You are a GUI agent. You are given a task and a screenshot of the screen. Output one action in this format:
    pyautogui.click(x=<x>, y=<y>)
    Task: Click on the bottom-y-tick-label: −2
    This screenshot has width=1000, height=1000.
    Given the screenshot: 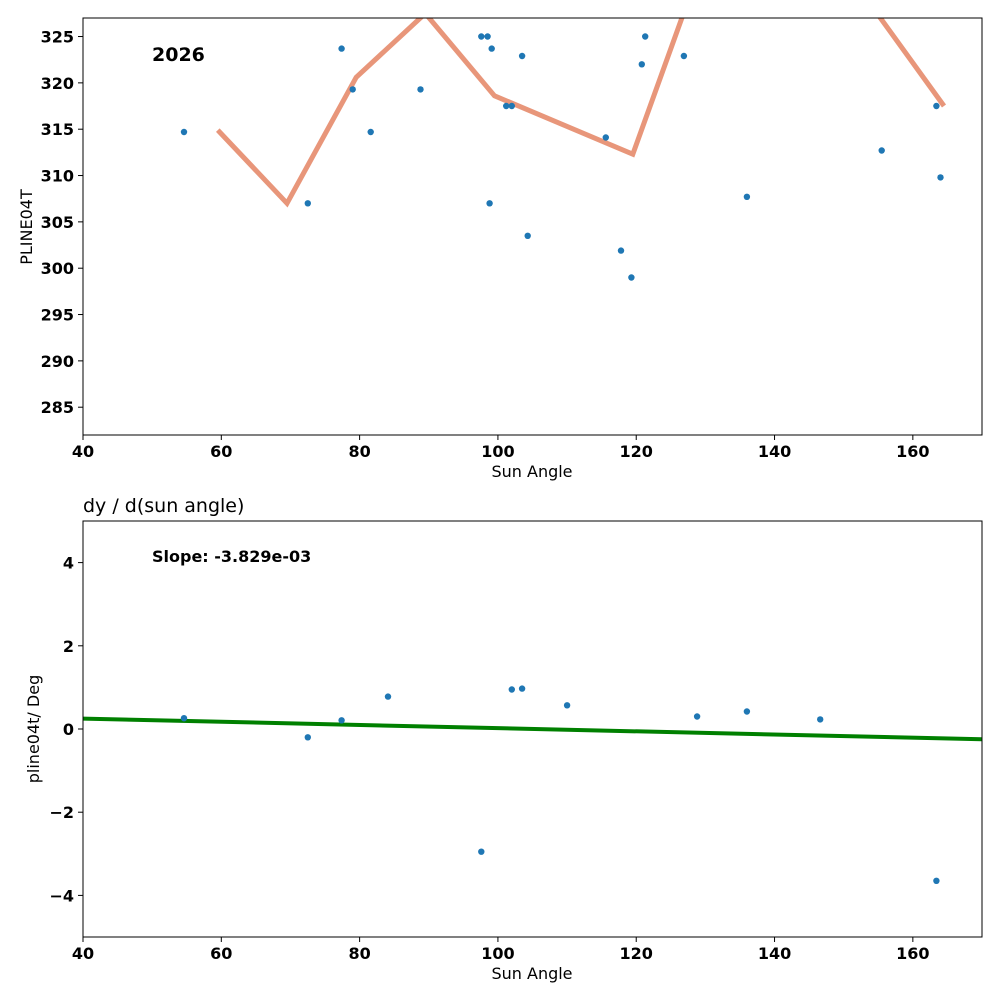 What is the action you would take?
    pyautogui.click(x=61, y=812)
    